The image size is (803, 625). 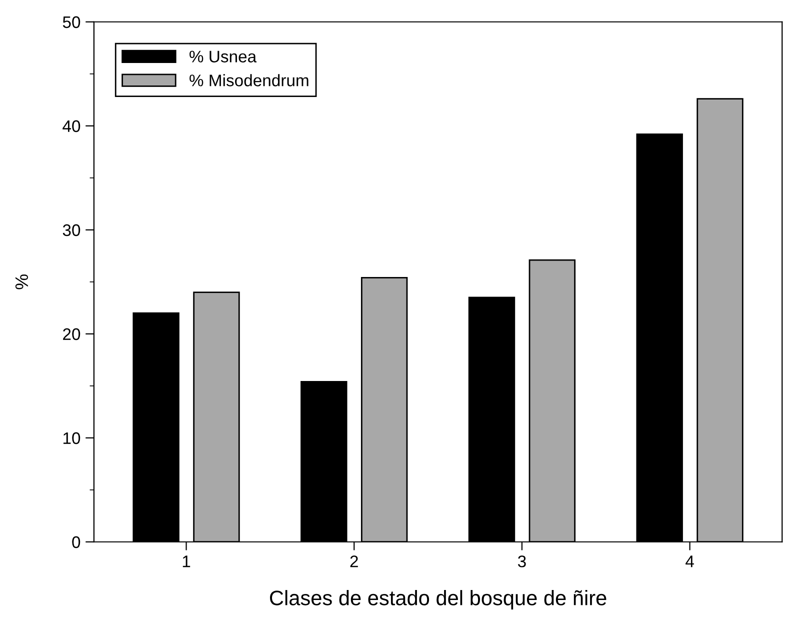 I want to click on y-tick-label: 10, so click(x=71, y=438).